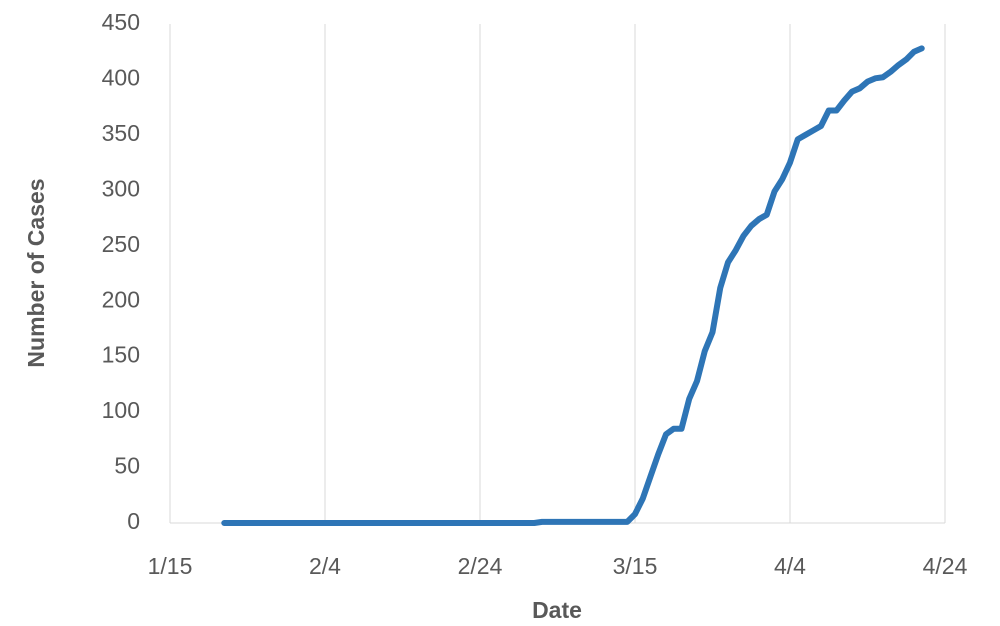 This screenshot has width=1000, height=626. Describe the element at coordinates (480, 566) in the screenshot. I see `x-tick-label: 2/24` at that location.